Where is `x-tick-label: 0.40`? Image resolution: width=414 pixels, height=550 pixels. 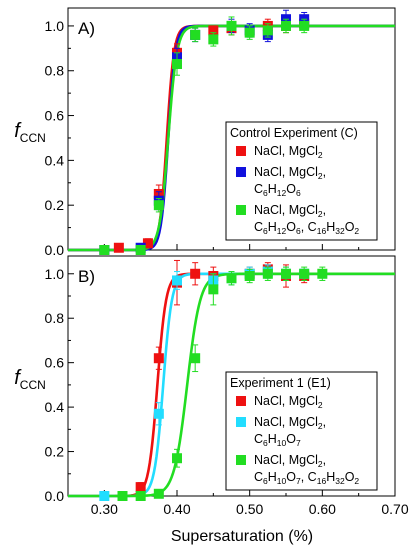 x-tick-label: 0.40 is located at coordinates (176, 509).